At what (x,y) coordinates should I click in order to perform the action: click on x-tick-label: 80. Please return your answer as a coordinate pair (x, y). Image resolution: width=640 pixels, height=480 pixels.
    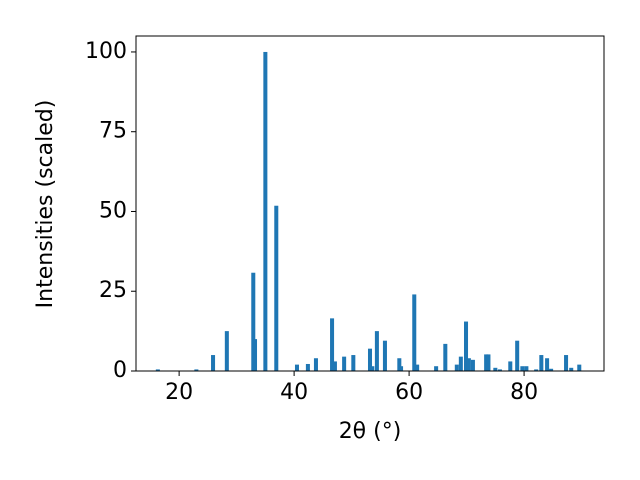
    Looking at the image, I should click on (524, 392).